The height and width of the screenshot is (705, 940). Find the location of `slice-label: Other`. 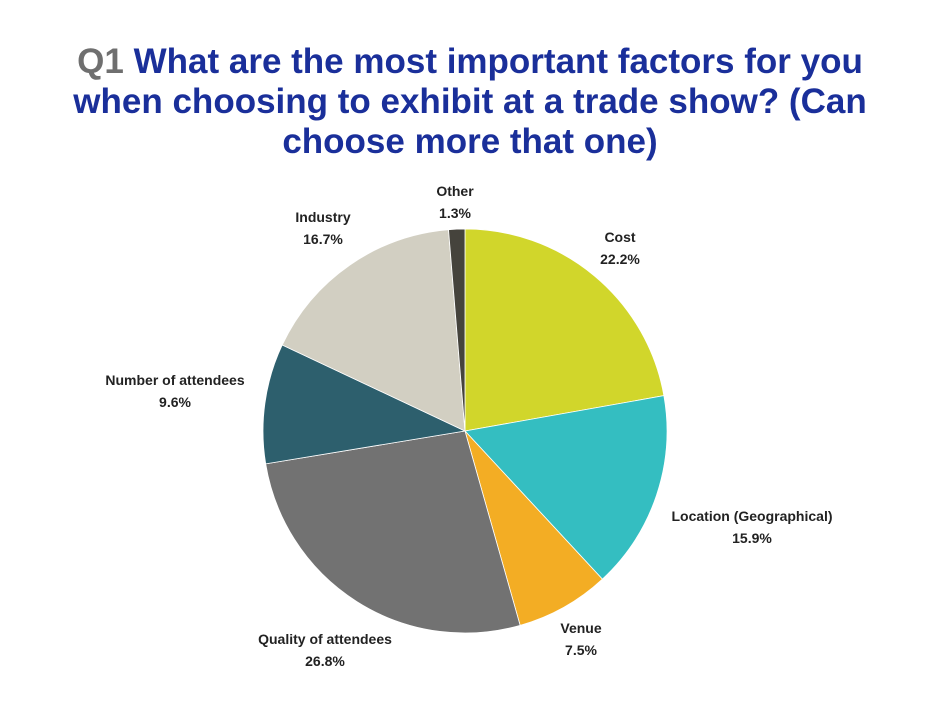

slice-label: Other is located at coordinates (455, 191).